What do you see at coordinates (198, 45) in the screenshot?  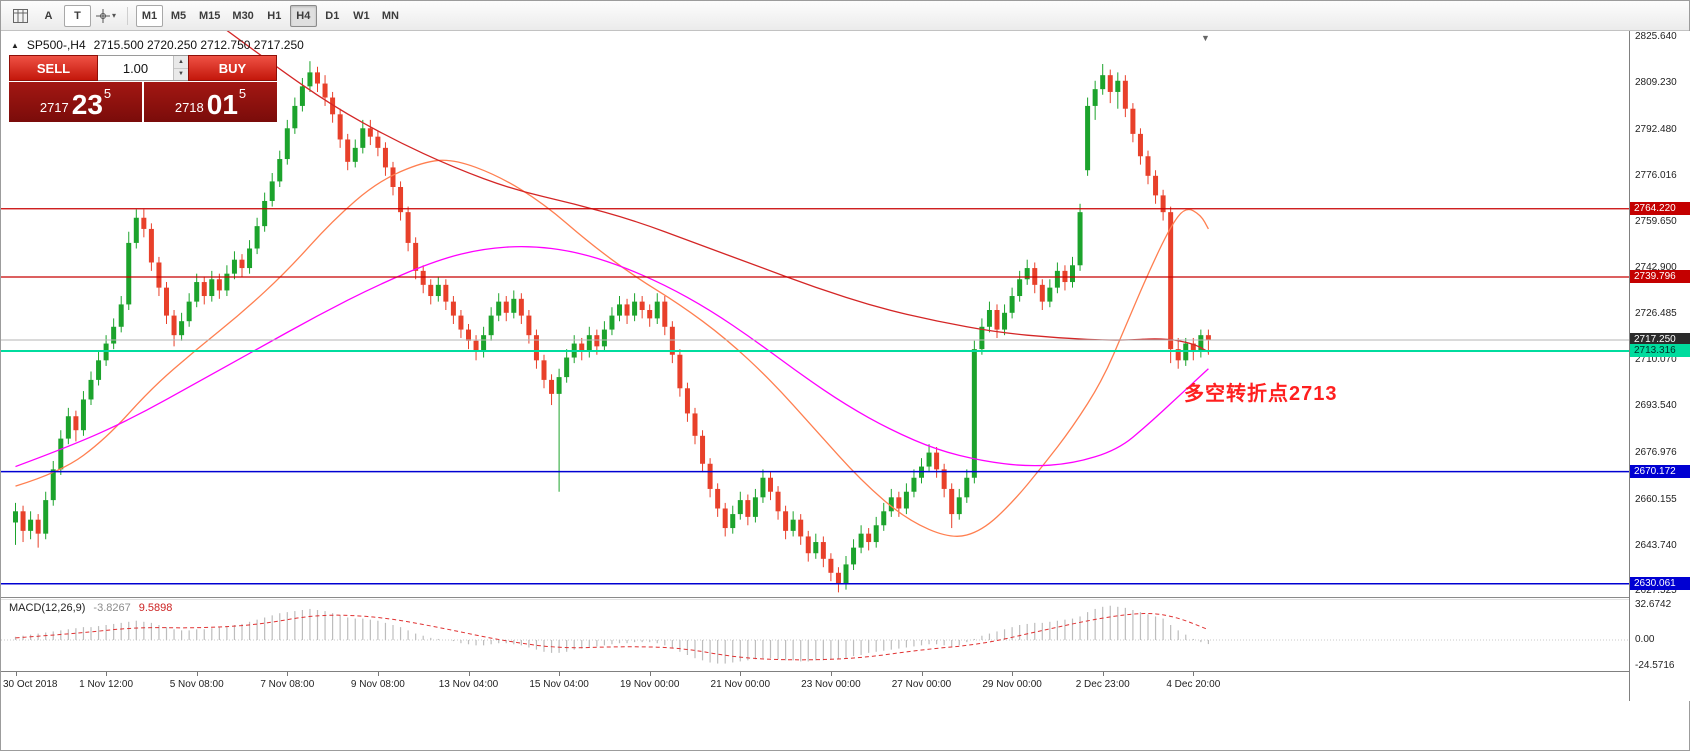 I see `ohlc-readout: 2715.500 2720.250 2712.750 2717.250` at bounding box center [198, 45].